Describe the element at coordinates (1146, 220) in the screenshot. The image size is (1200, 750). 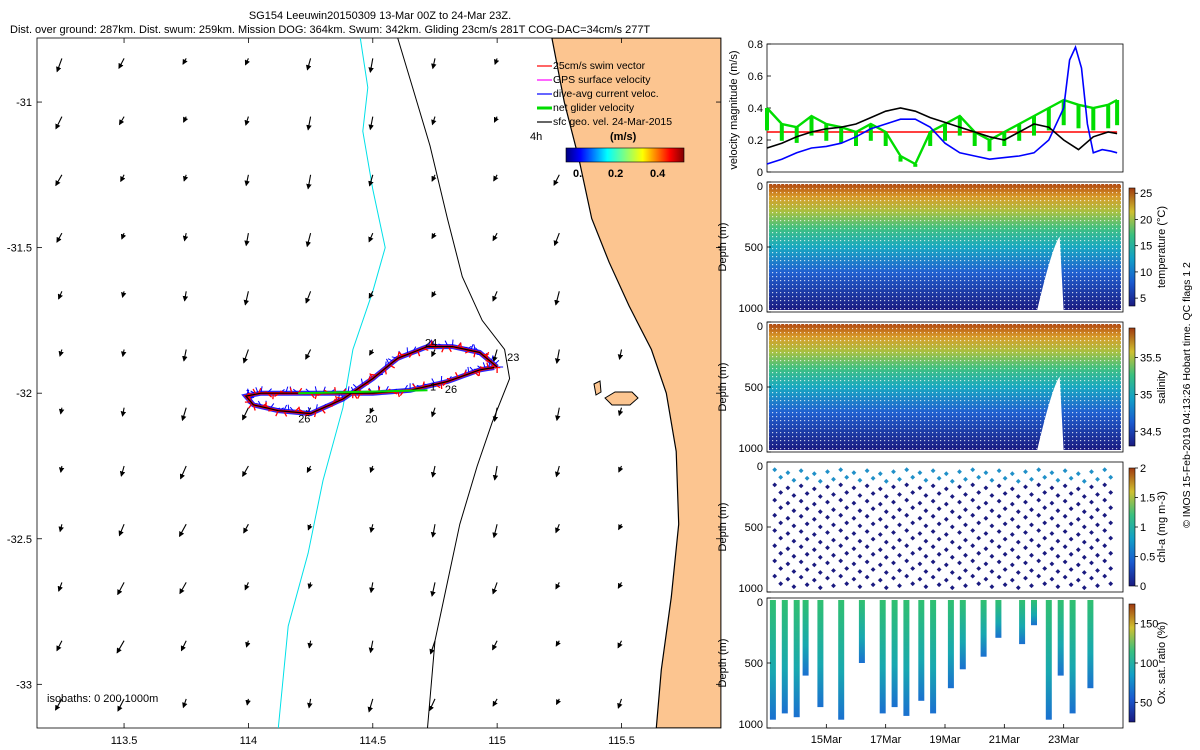
I see `temperature-colorbar-tick: 20` at that location.